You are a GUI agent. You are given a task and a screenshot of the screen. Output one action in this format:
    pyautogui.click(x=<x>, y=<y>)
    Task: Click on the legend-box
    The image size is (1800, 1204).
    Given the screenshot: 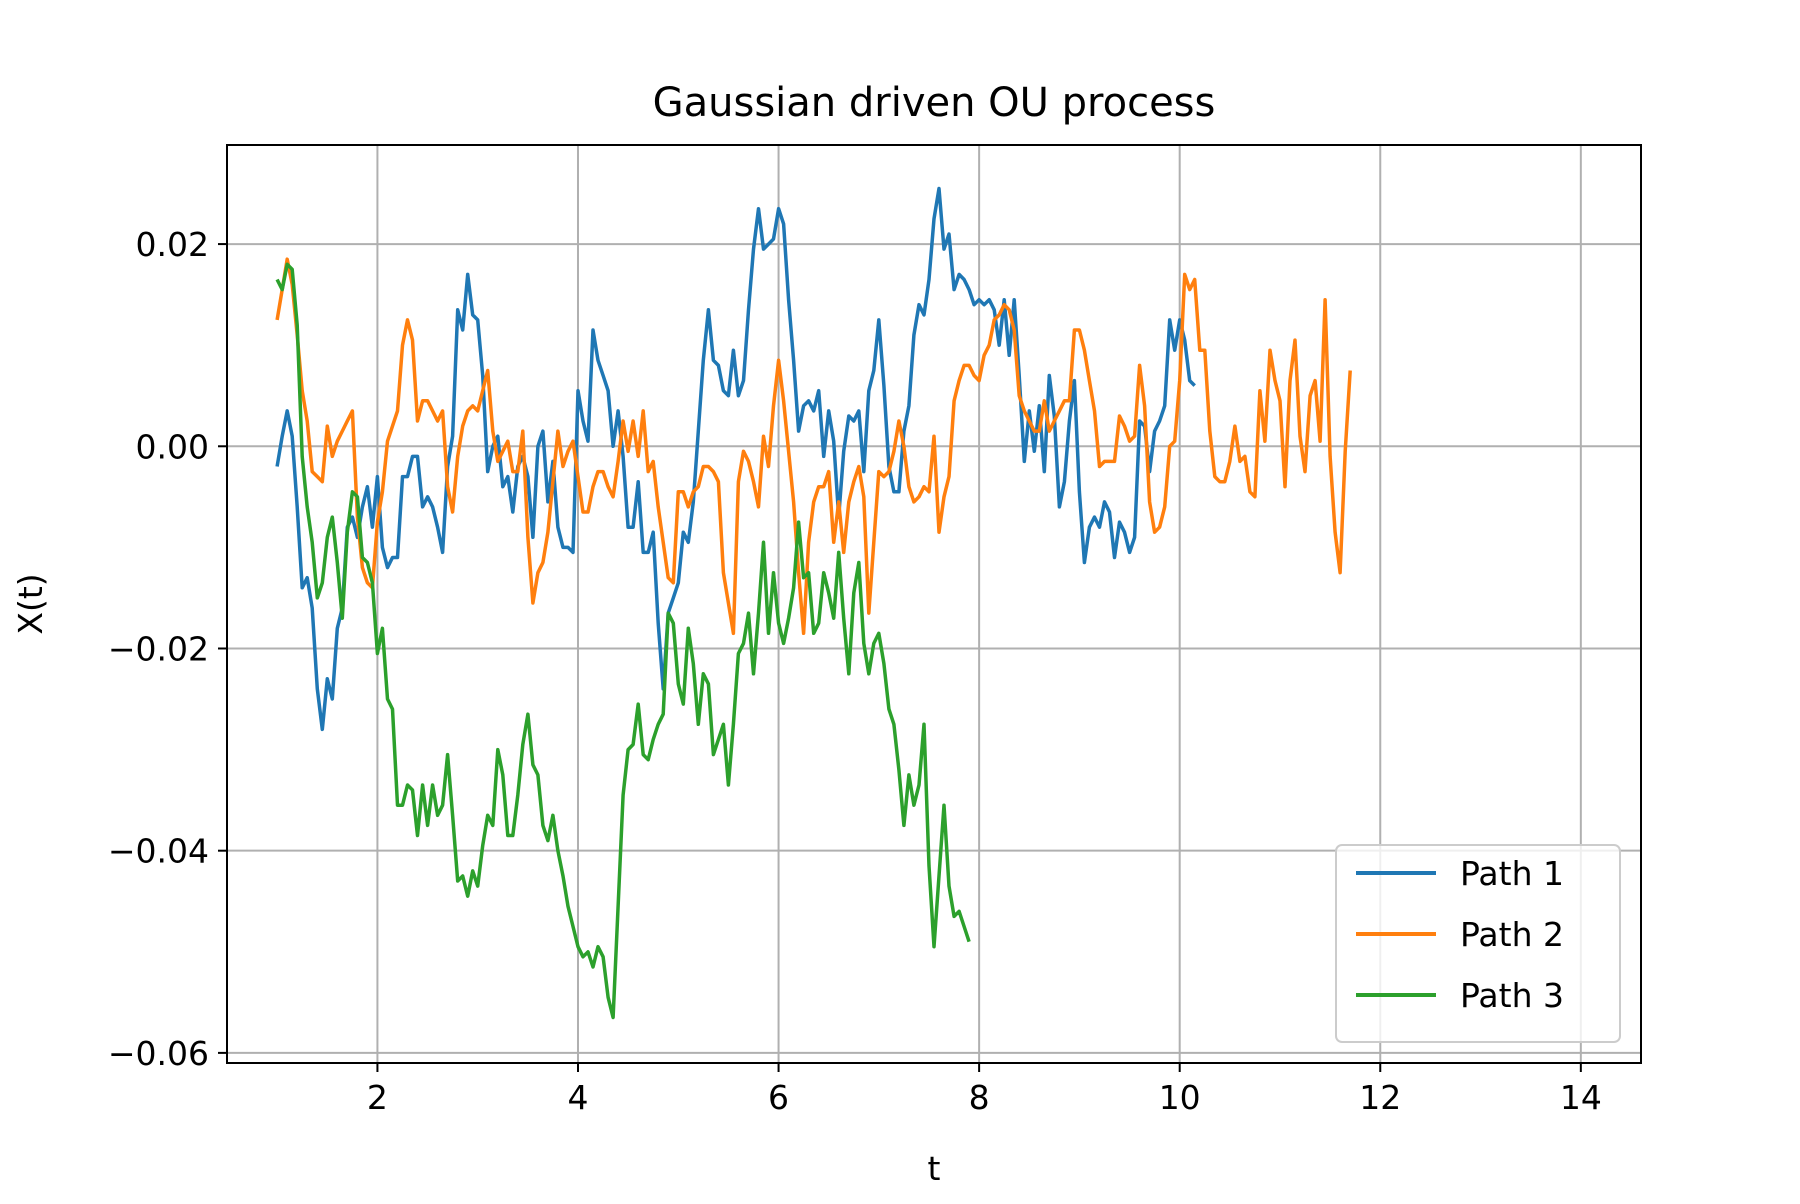 What is the action you would take?
    pyautogui.click(x=1478, y=943)
    